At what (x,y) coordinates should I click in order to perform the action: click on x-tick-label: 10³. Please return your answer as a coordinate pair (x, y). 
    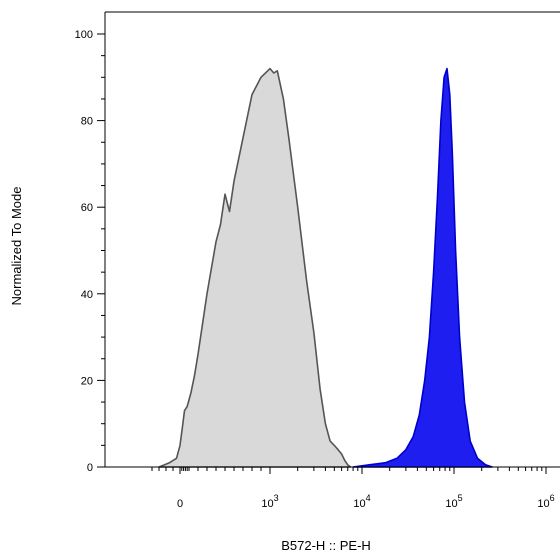
    Looking at the image, I should click on (269, 501).